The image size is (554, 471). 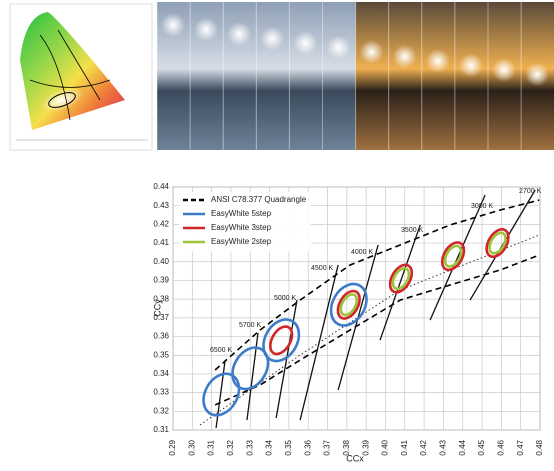 What do you see at coordinates (443, 447) in the screenshot?
I see `x-tick-label: 0.43` at bounding box center [443, 447].